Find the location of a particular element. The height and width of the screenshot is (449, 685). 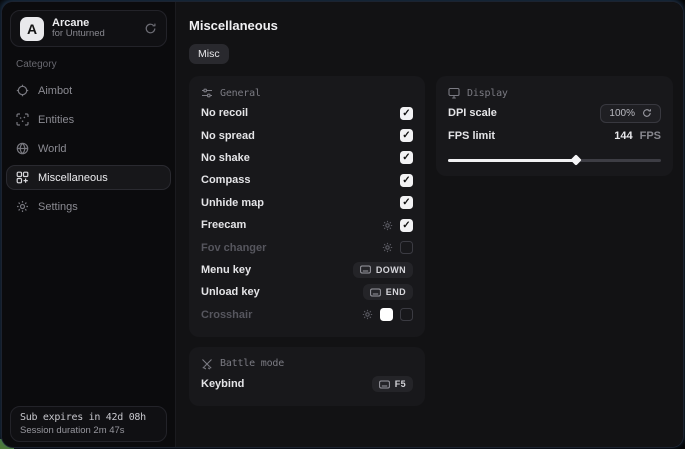

setting-row-crosshair: Crosshair is located at coordinates (307, 315).